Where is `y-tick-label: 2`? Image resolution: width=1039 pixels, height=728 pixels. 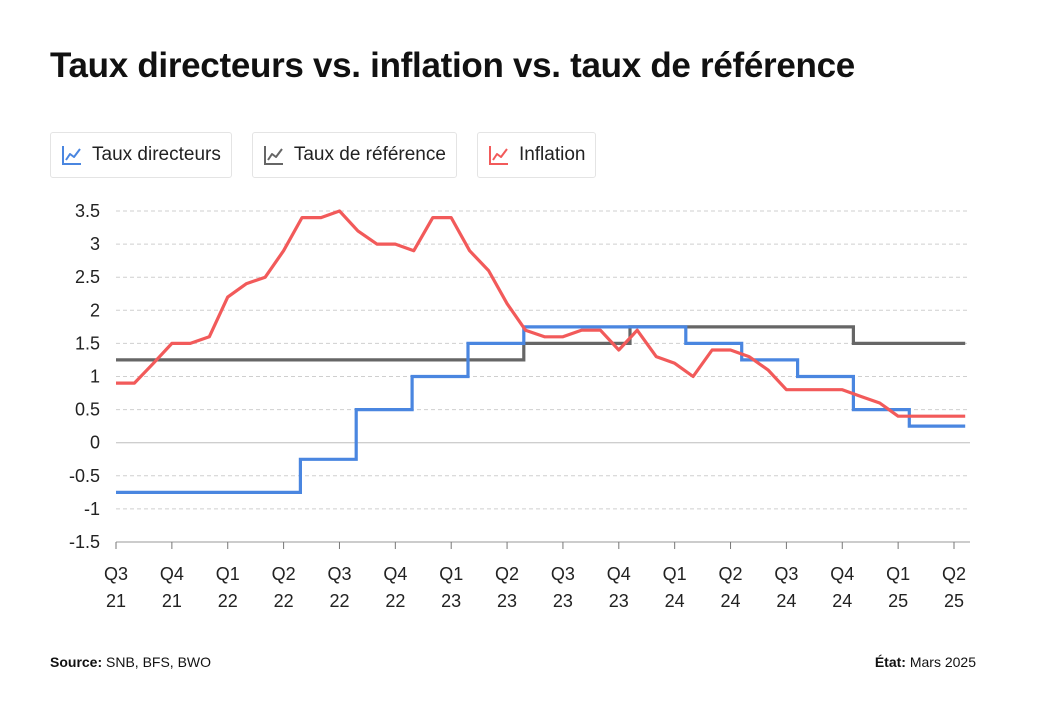 y-tick-label: 2 is located at coordinates (95, 310).